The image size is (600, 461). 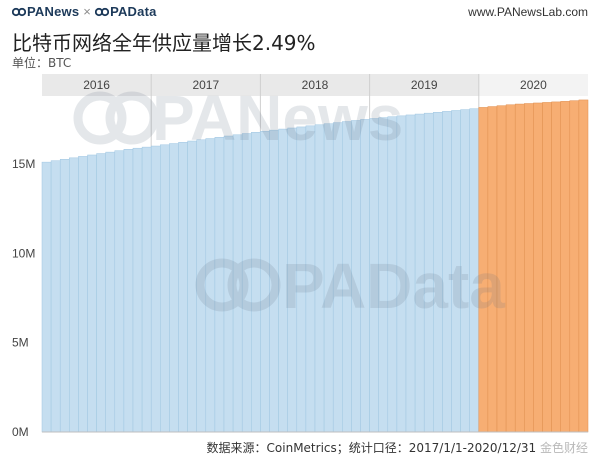 I want to click on panews-logo-icon, so click(x=19, y=12).